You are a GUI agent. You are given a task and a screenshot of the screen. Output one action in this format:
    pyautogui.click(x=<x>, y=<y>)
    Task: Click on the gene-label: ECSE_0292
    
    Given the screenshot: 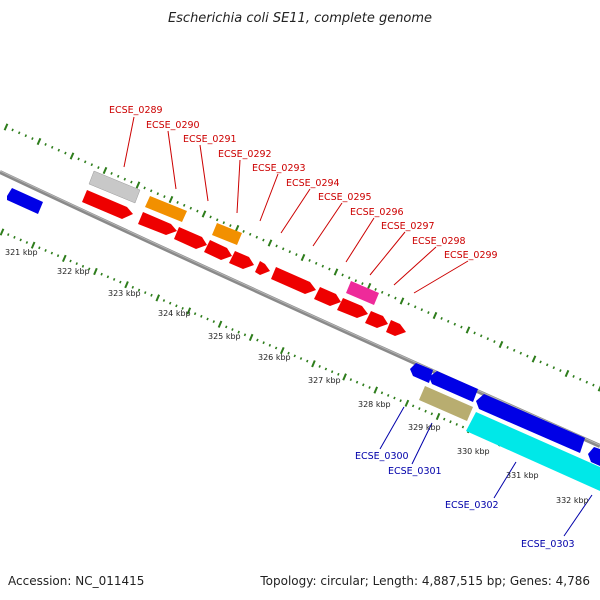 What is the action you would take?
    pyautogui.click(x=245, y=154)
    